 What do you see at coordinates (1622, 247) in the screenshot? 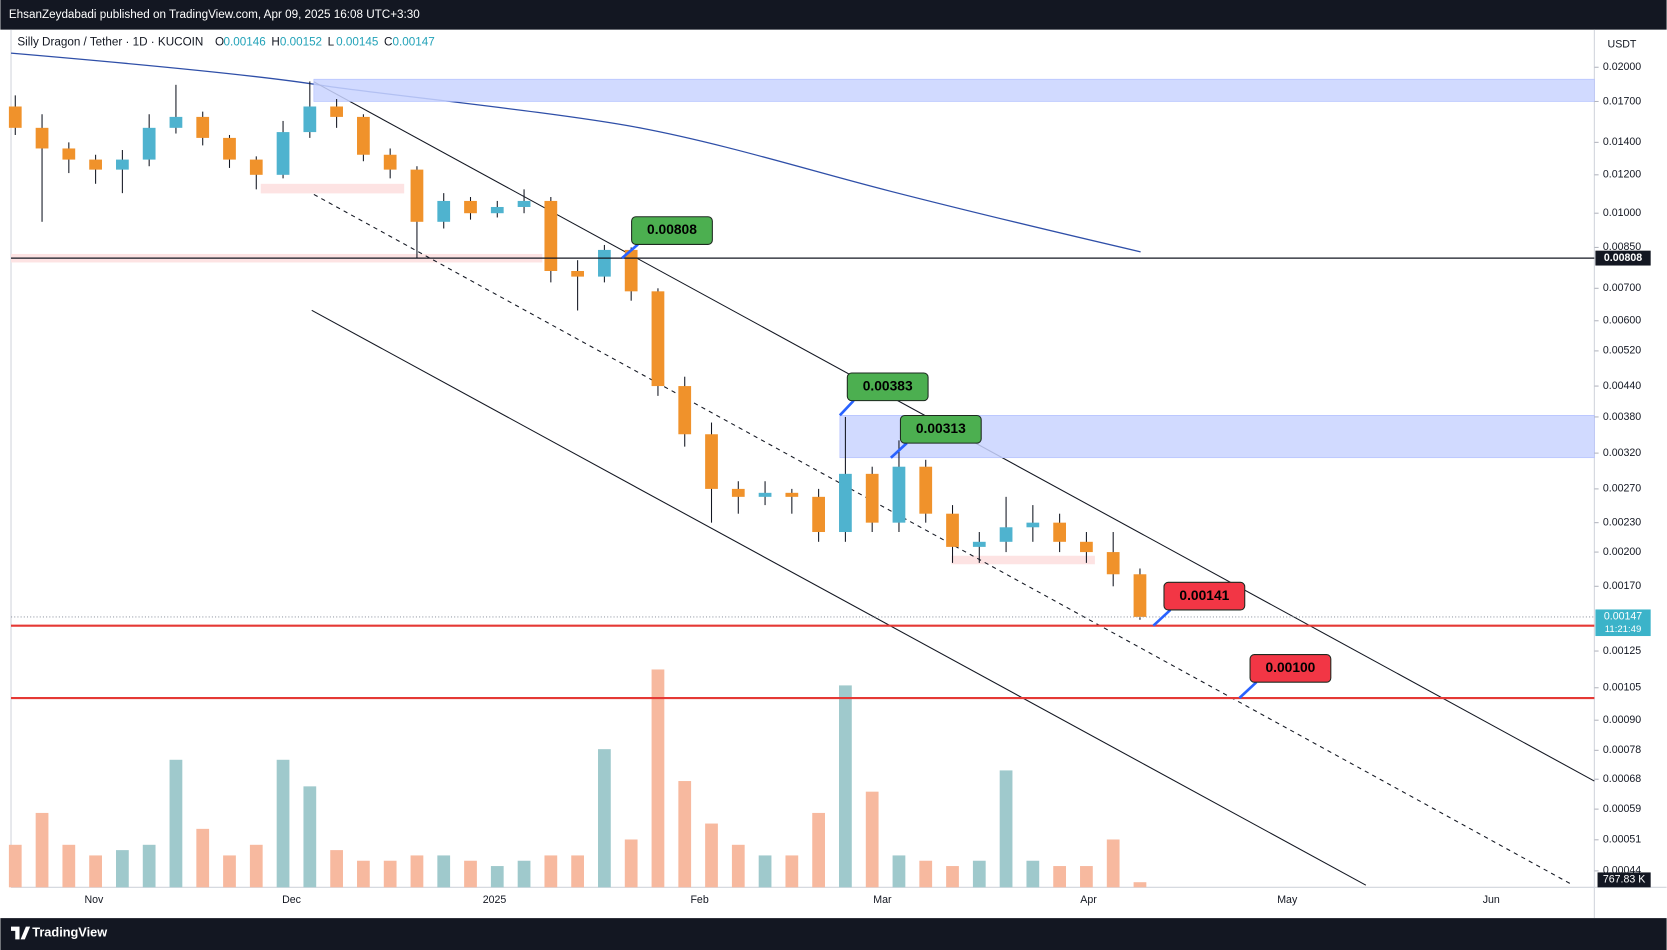
I see `y-tick-label: 0.00850` at bounding box center [1622, 247].